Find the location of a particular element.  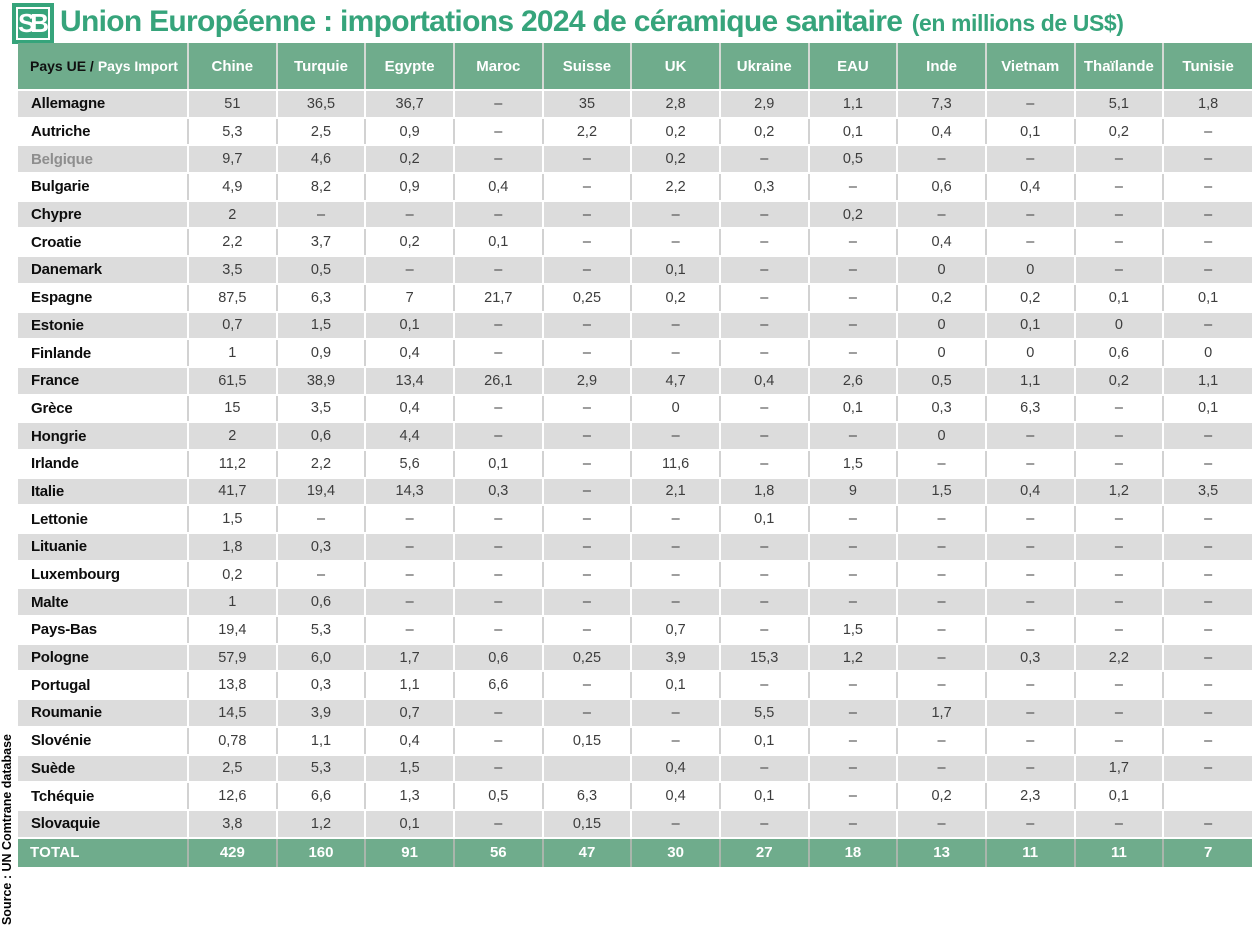

value-cell: 2,9 is located at coordinates (587, 381).